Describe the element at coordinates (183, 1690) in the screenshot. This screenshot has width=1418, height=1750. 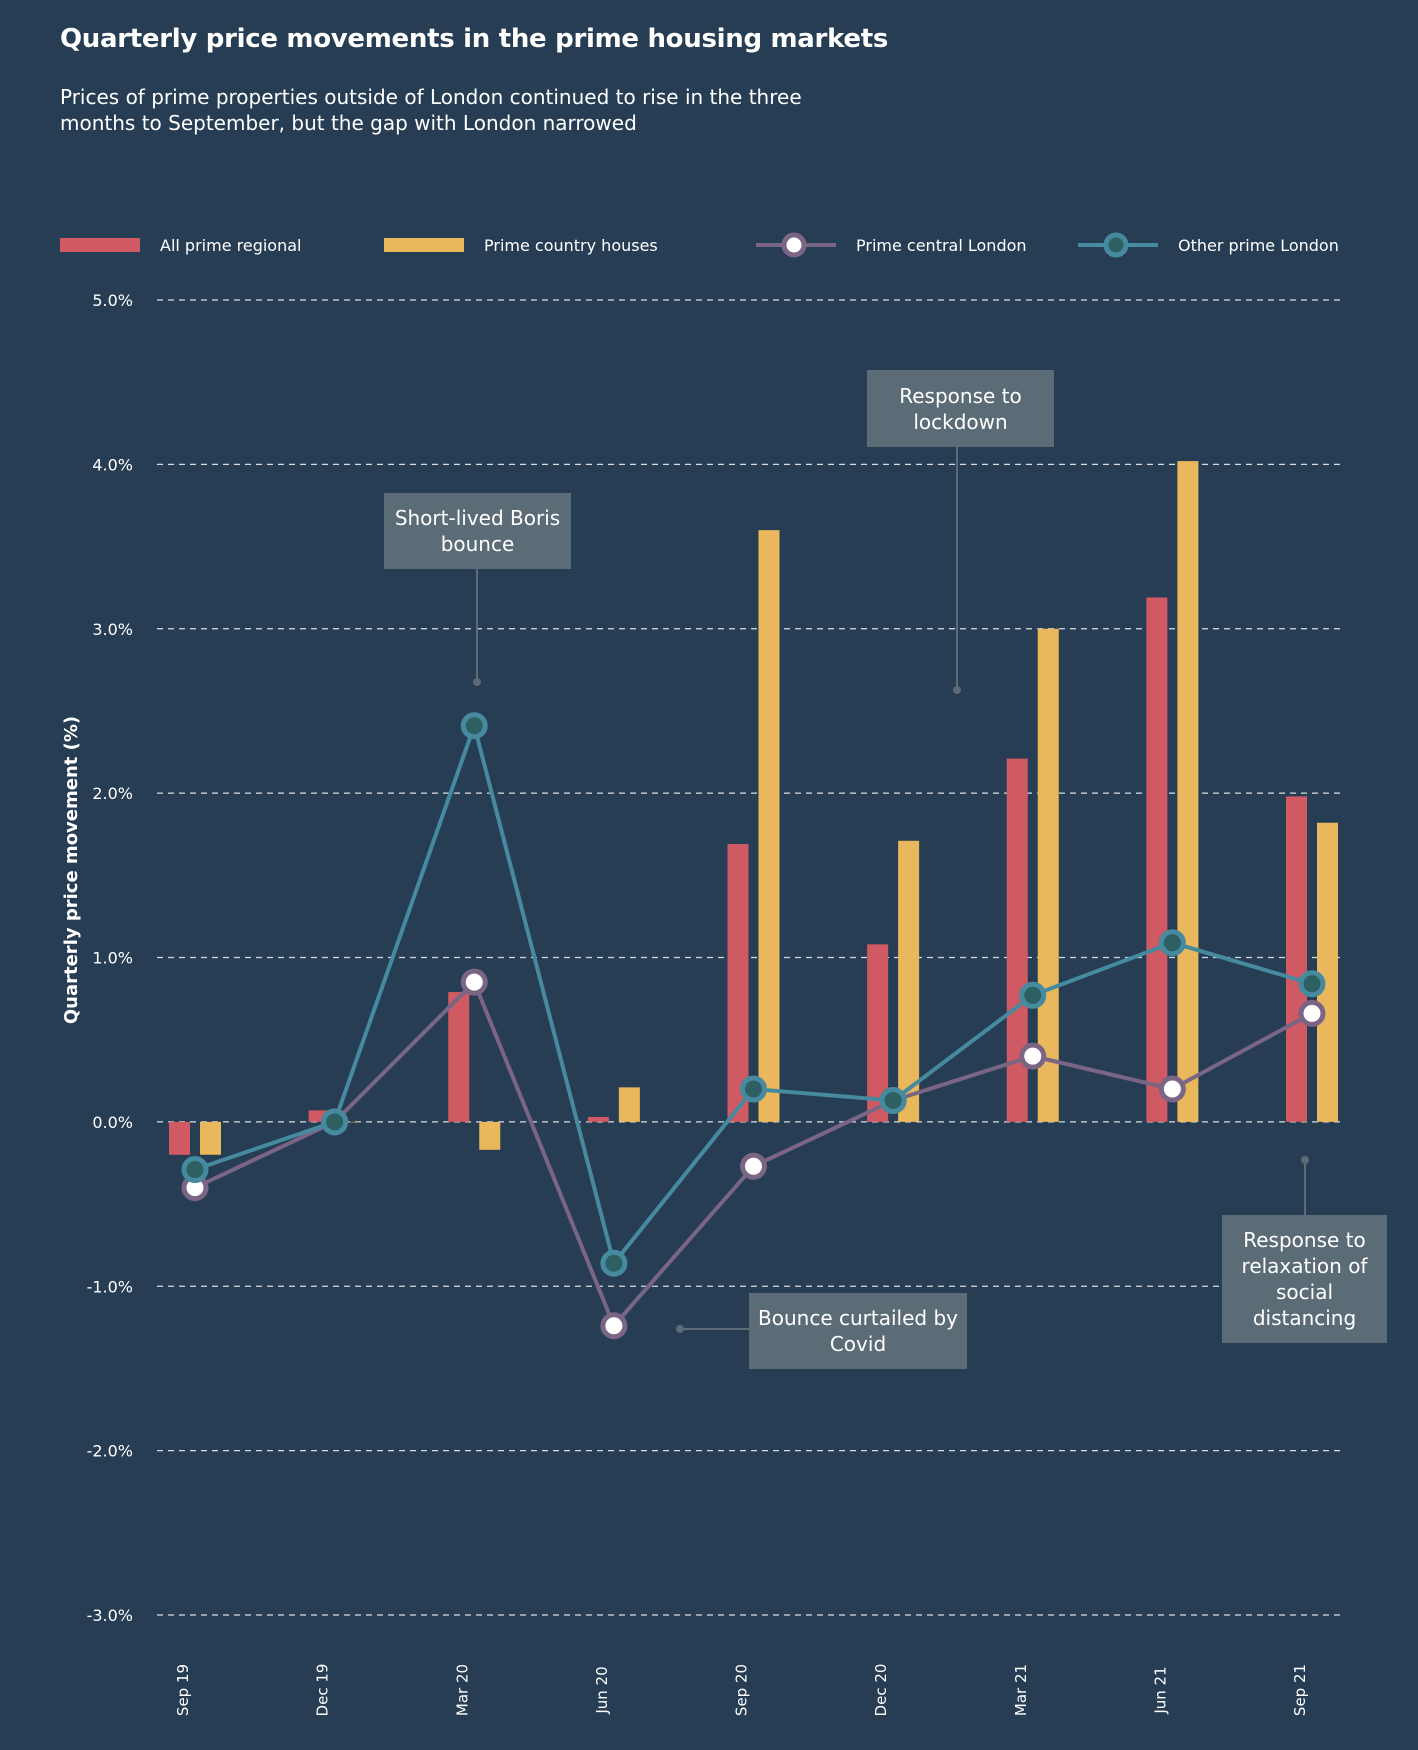
I see `x-tick-label: Sep 19` at that location.